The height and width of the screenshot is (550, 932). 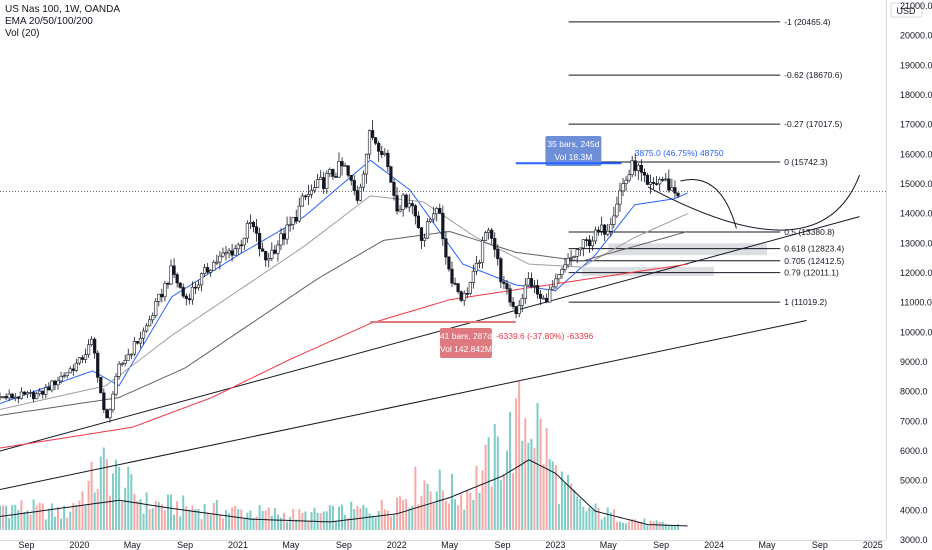 I want to click on measure-vol-label: Vol 18.3M, so click(x=573, y=157).